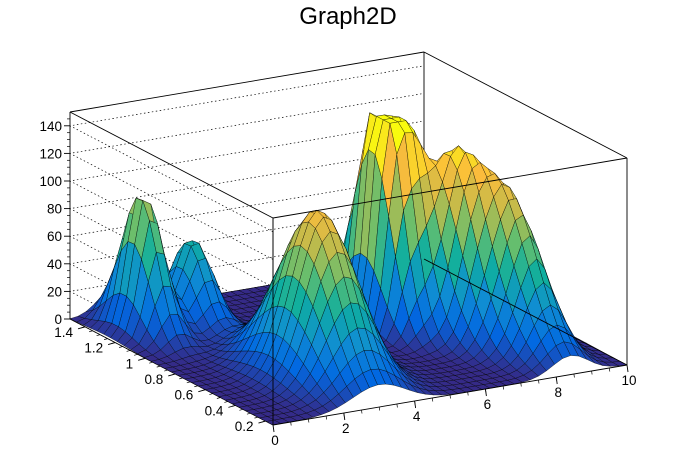  I want to click on z-tick-label: 40, so click(54, 264).